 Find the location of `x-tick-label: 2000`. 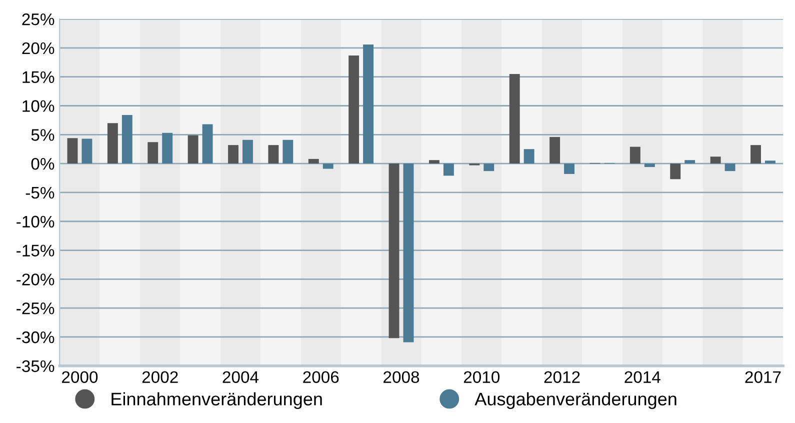

x-tick-label: 2000 is located at coordinates (80, 377).